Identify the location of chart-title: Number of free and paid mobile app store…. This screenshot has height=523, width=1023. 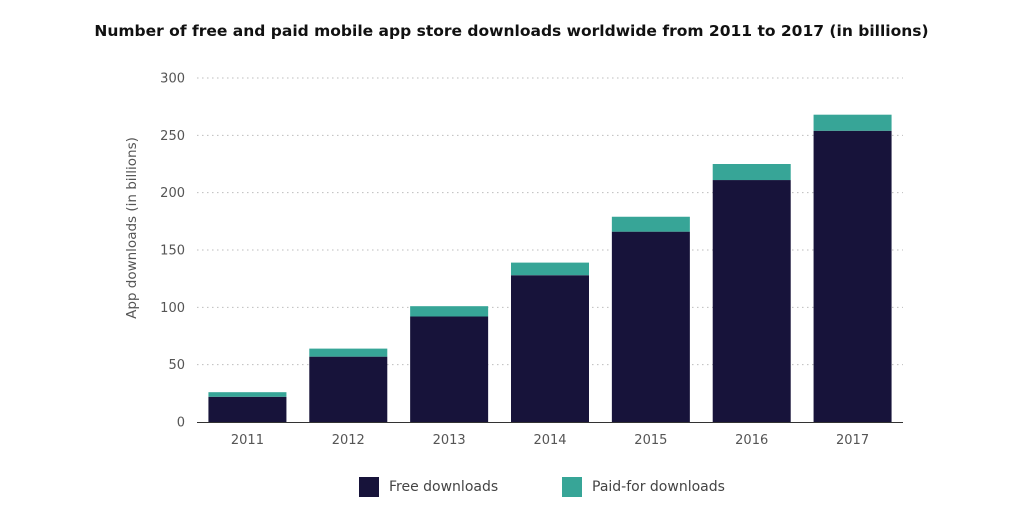
(511, 31).